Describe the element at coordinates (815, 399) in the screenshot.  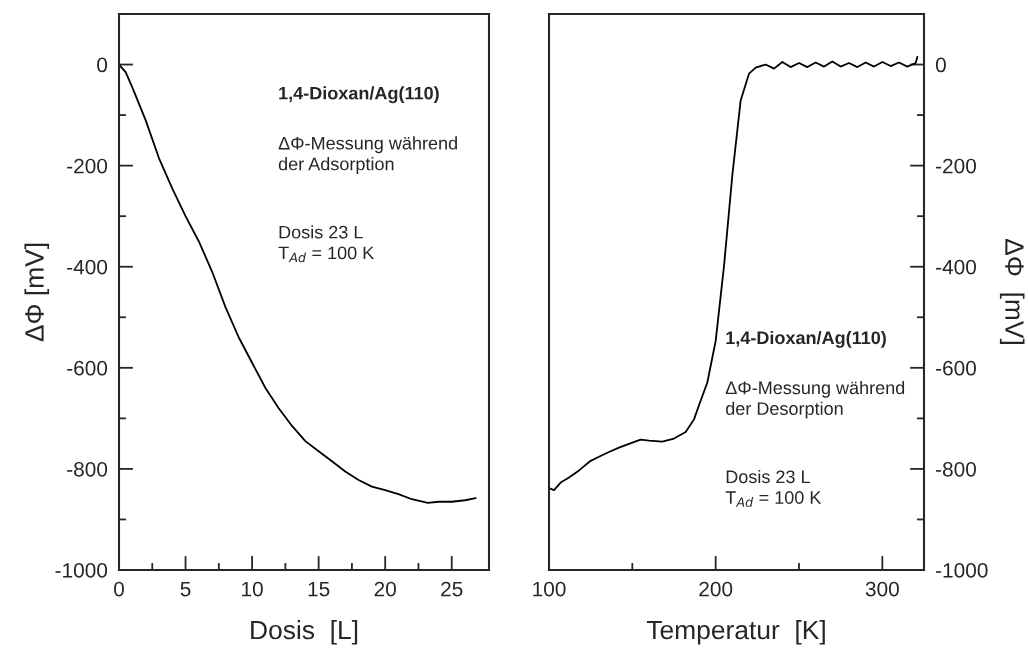
I see `annotation: ΔΦ-Messung während der Desorption` at that location.